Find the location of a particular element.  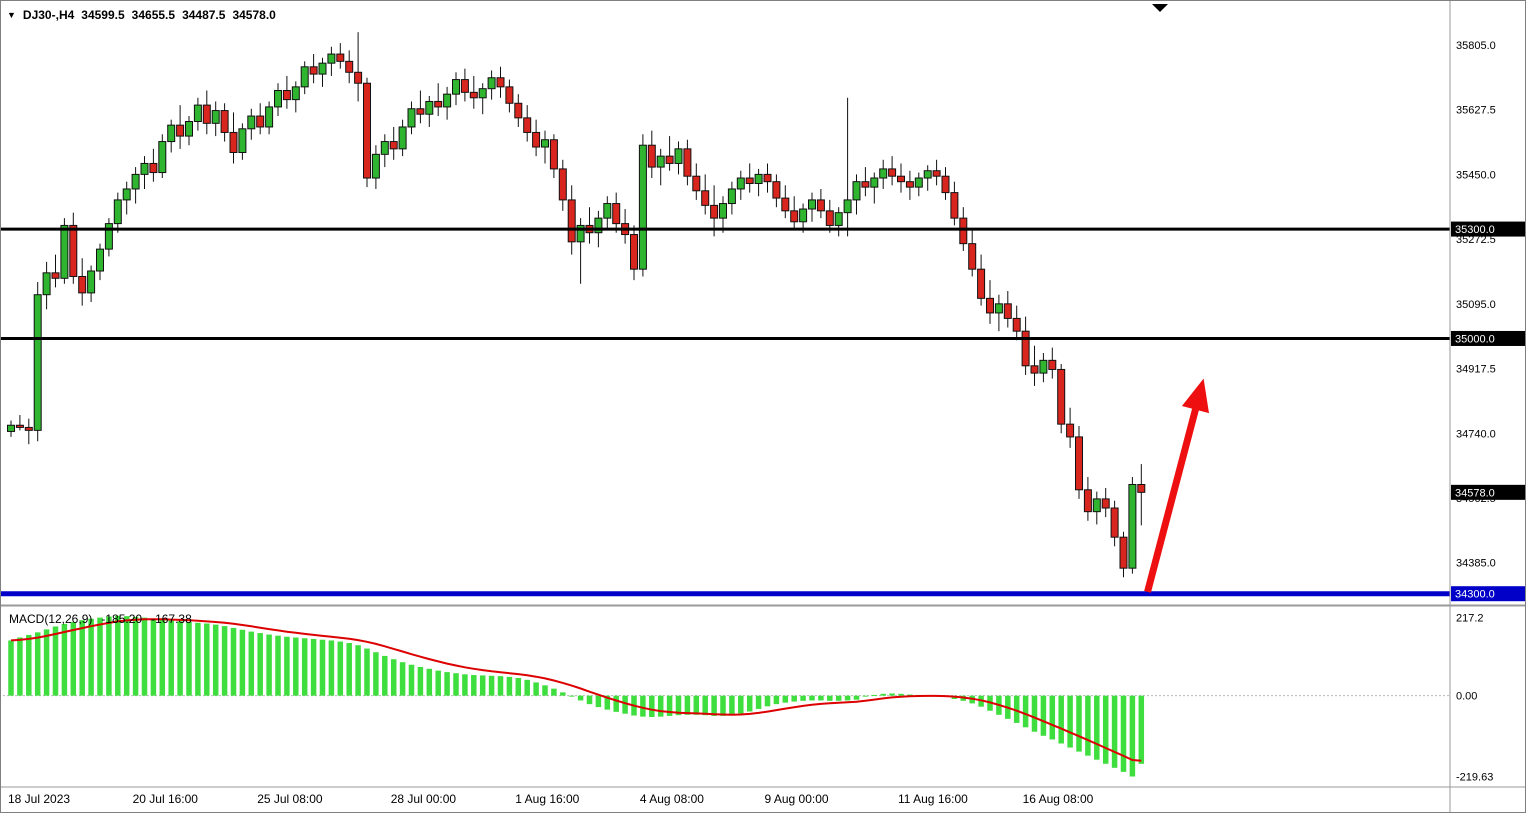

chart-info-bar: ▼ DJ30-,H4 34599.5 34655.5 34487.5 34578.0 is located at coordinates (141, 15).